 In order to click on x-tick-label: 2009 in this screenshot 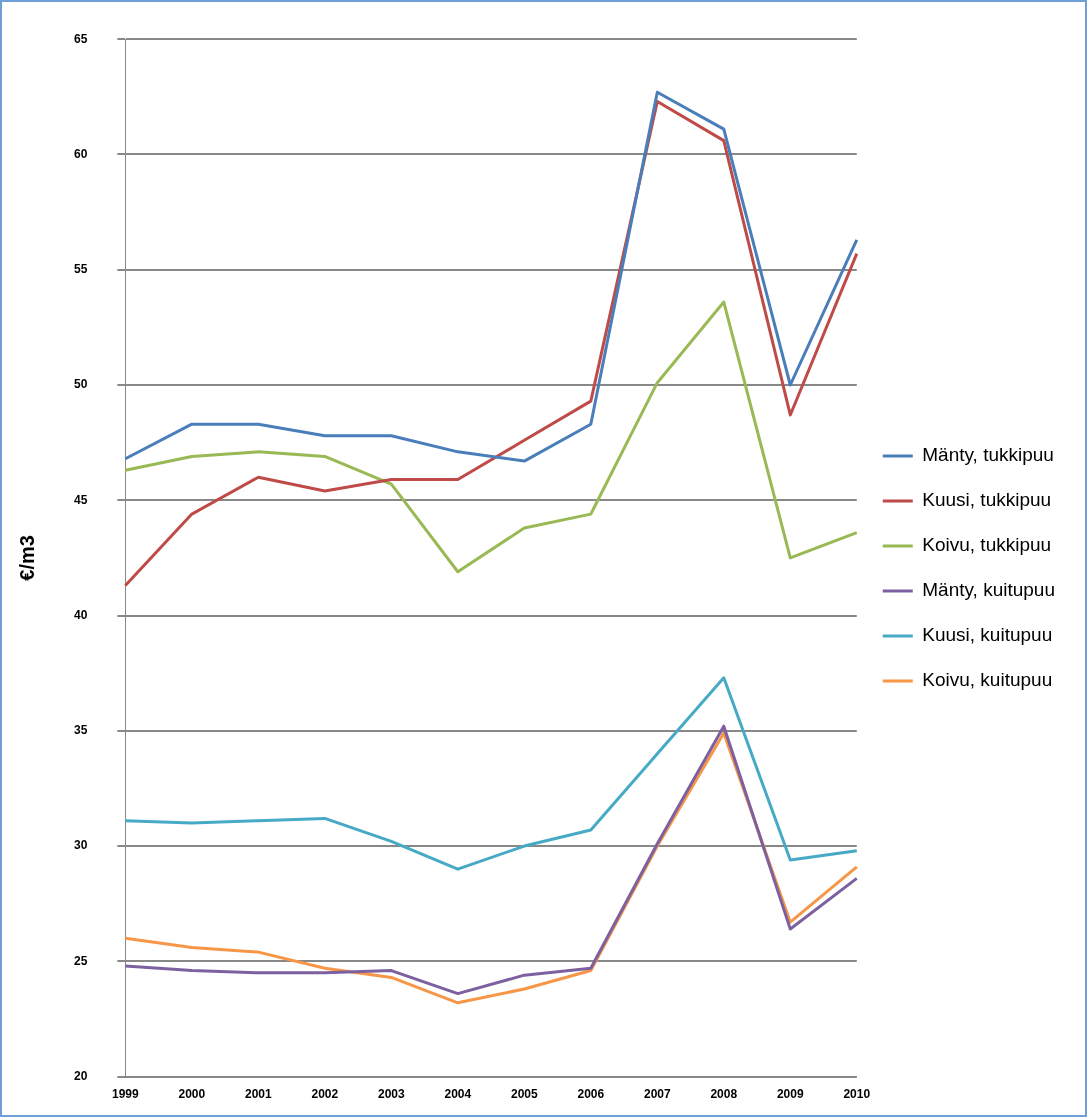, I will do `click(790, 1094)`.